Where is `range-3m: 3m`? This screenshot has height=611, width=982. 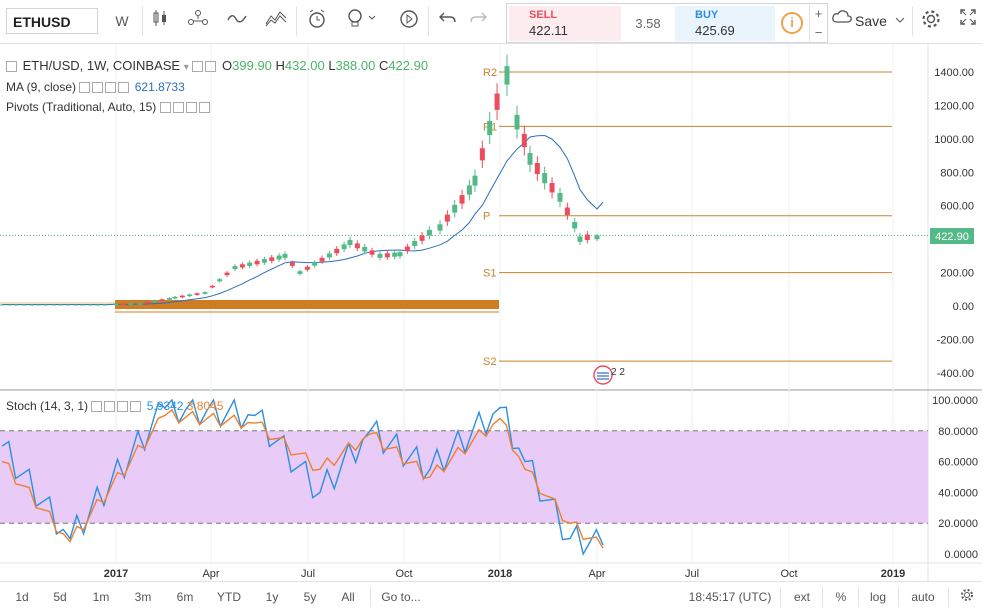
range-3m: 3m is located at coordinates (143, 597).